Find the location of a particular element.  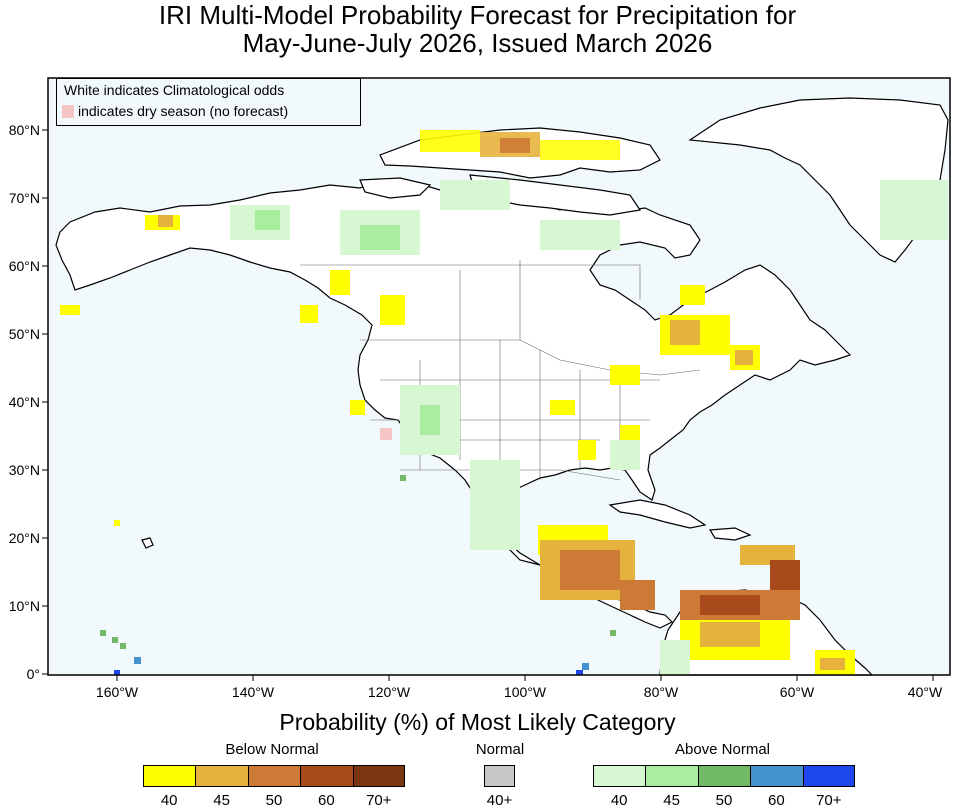

below-normal-tick-0: 40 is located at coordinates (169, 800).